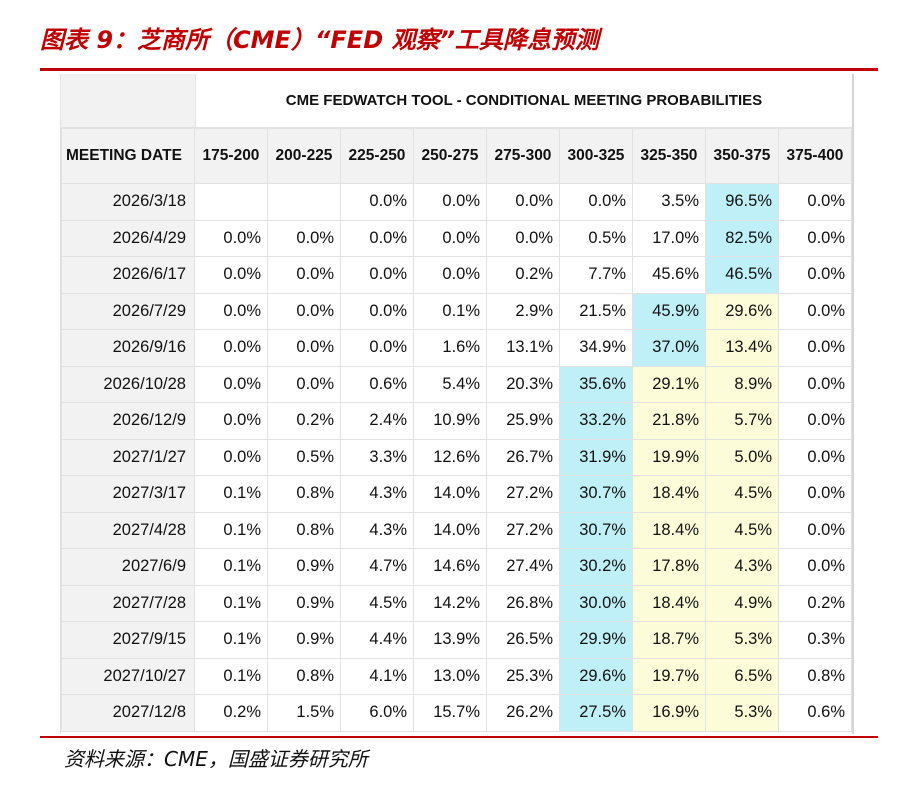  Describe the element at coordinates (523, 567) in the screenshot. I see `probability-cell: 27.4%` at that location.